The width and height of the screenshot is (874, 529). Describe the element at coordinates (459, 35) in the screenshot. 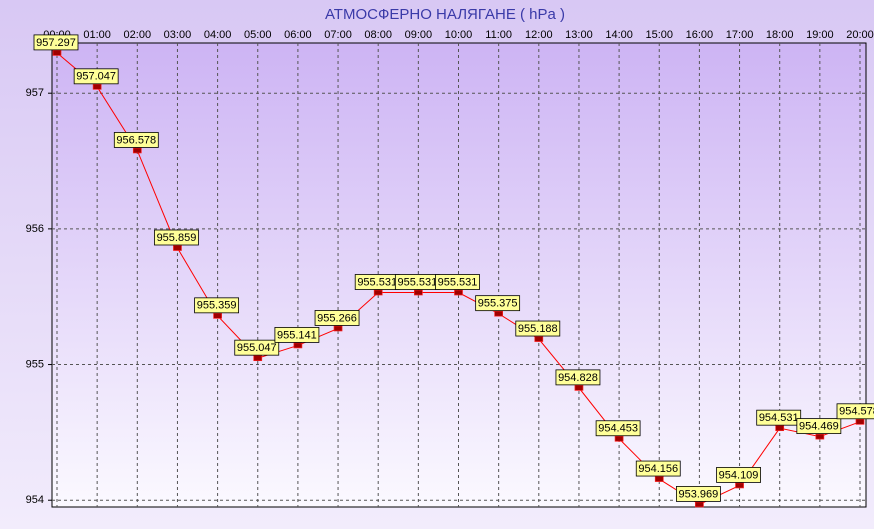

I see `x-tick-label: 10:00` at that location.